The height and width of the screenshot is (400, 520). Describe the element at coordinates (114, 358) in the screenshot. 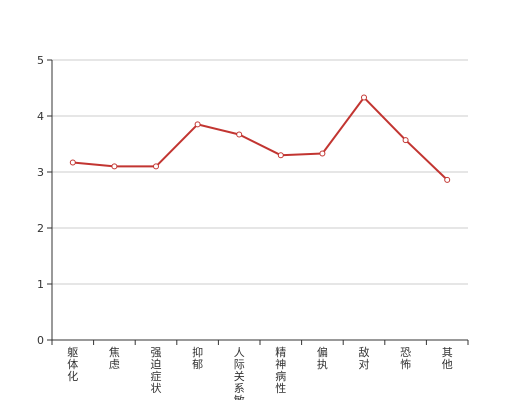

I see `x-tick-label: 焦虑` at that location.